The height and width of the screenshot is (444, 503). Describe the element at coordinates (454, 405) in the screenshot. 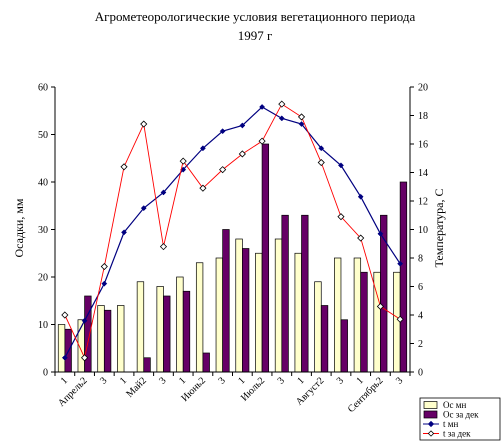

I see `legend-label: Ос мн` at that location.